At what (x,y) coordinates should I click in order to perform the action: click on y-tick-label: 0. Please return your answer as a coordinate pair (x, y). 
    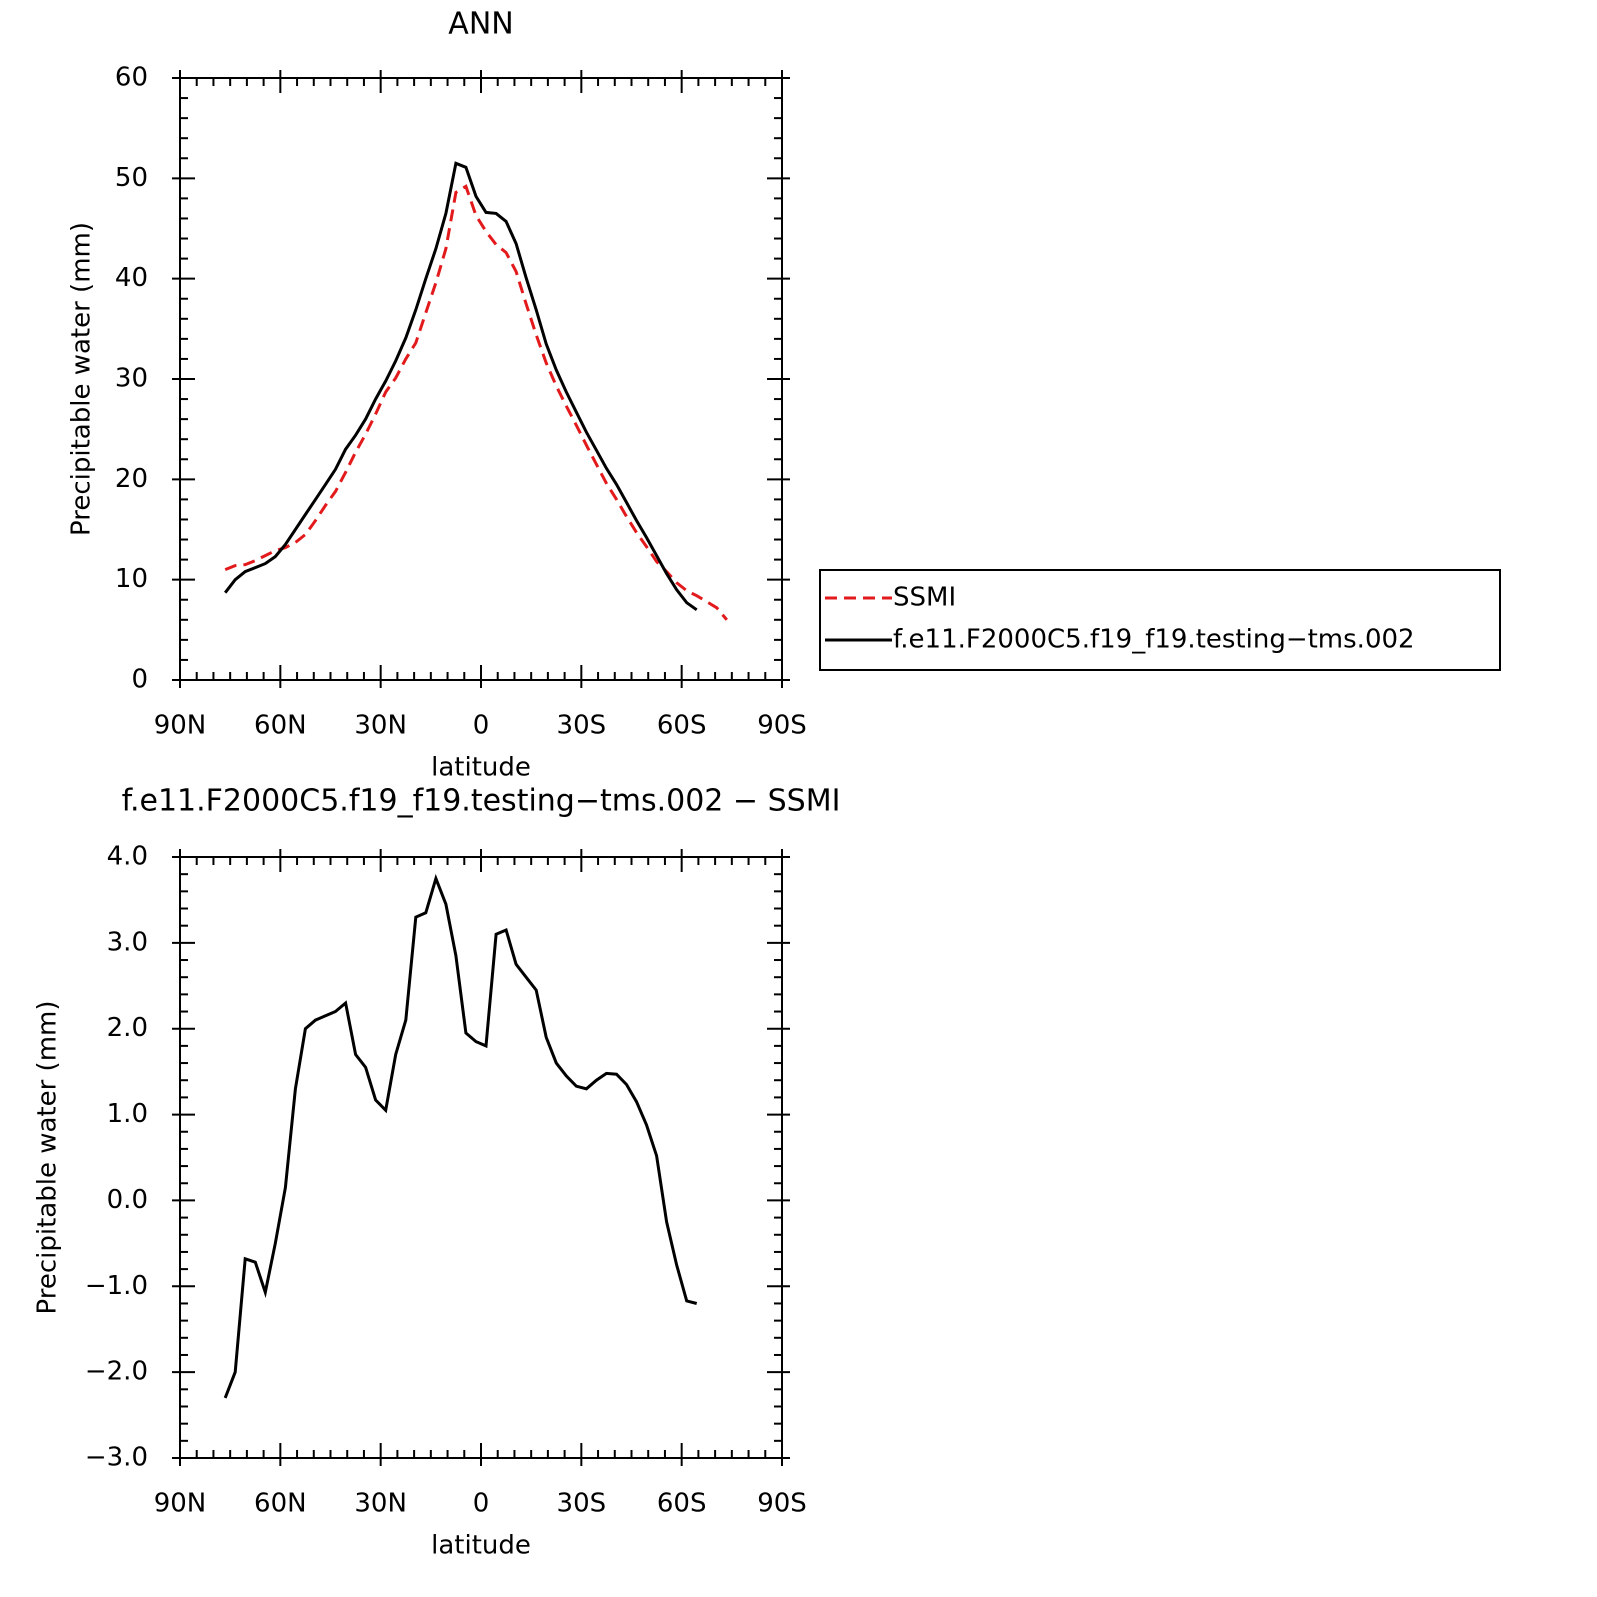
    Looking at the image, I should click on (139, 680).